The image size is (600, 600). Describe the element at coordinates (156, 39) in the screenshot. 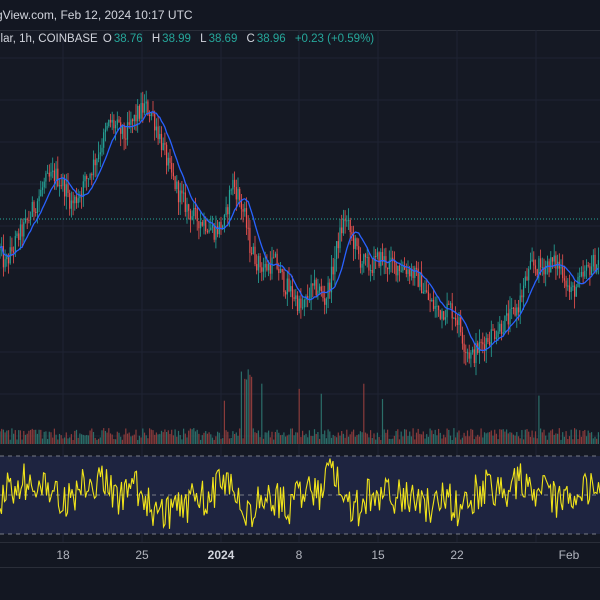

I see `high-label: H` at that location.